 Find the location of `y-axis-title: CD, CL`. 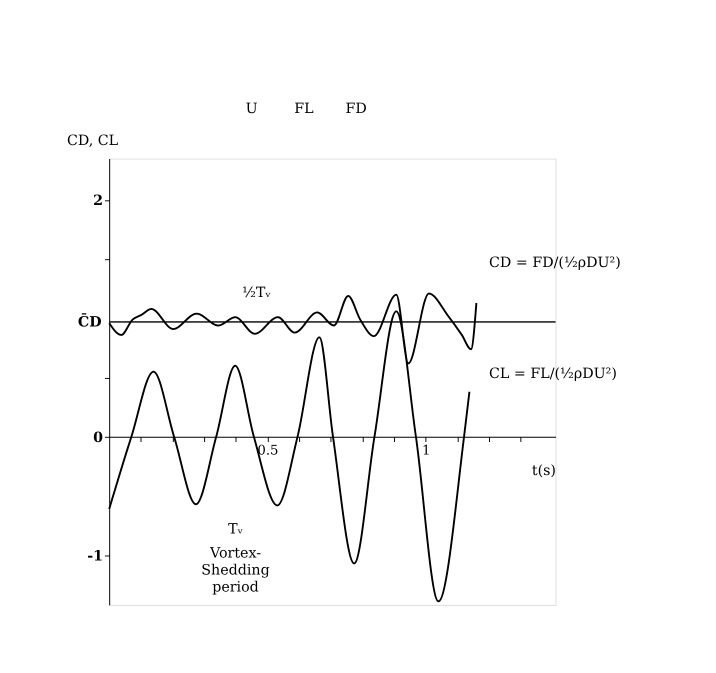

y-axis-title: CD, CL is located at coordinates (92, 140).